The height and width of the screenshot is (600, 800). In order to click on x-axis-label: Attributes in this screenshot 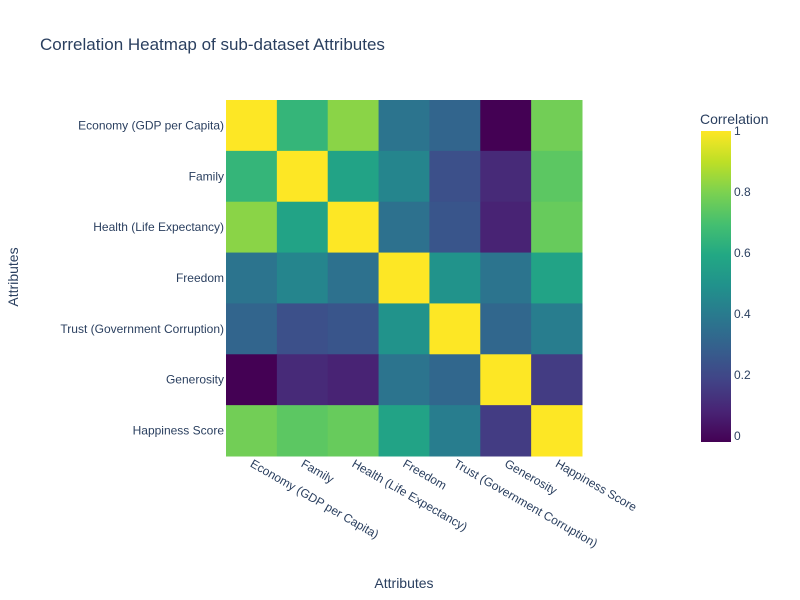, I will do `click(403, 583)`.